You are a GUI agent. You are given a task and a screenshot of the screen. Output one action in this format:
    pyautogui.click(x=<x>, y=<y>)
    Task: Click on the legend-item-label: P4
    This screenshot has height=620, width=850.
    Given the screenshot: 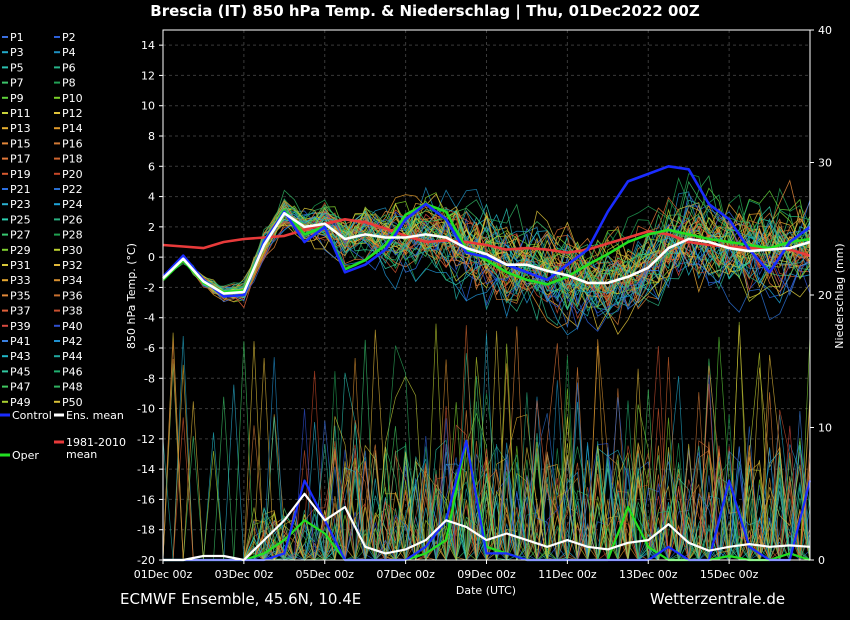 What is the action you would take?
    pyautogui.click(x=69, y=52)
    